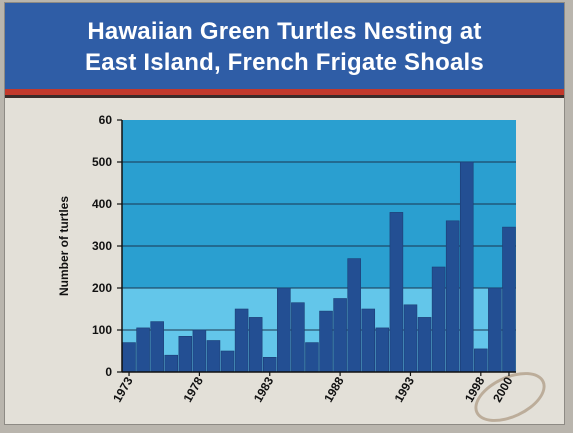 This screenshot has width=573, height=433. What do you see at coordinates (475, 389) in the screenshot?
I see `x-tick-label-1998: 1998` at bounding box center [475, 389].